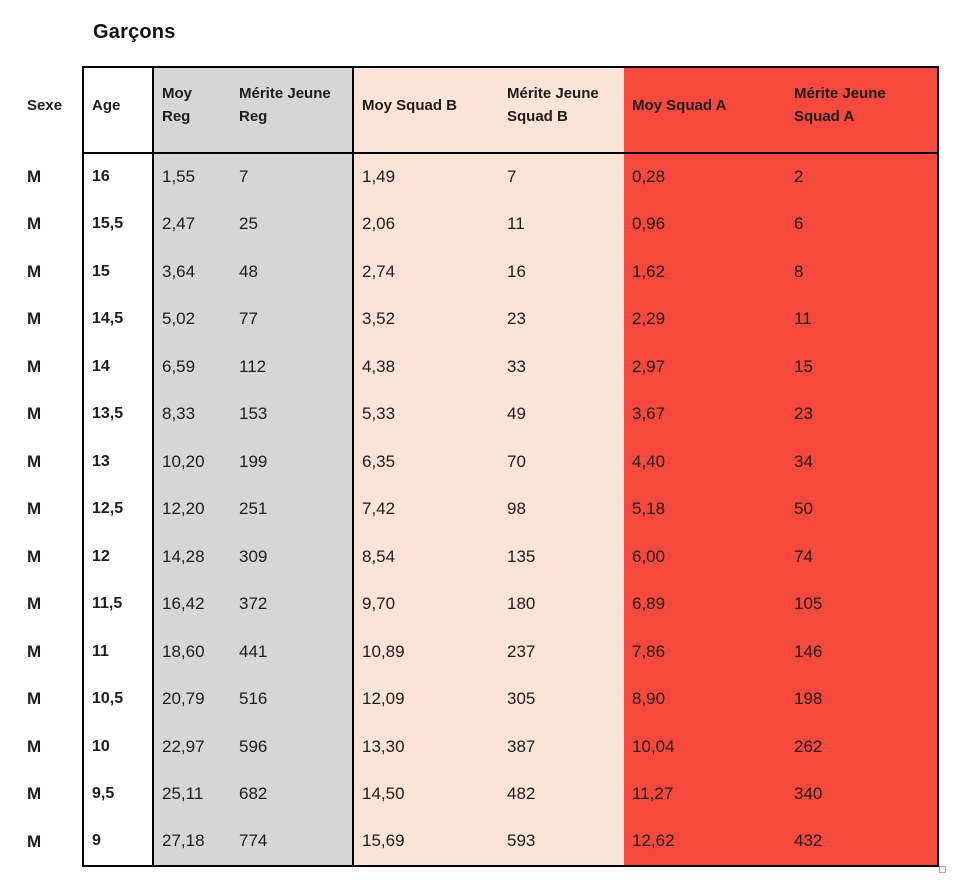 This screenshot has width=965, height=894. What do you see at coordinates (192, 272) in the screenshot?
I see `cell-moy-reg: 3,64` at bounding box center [192, 272].